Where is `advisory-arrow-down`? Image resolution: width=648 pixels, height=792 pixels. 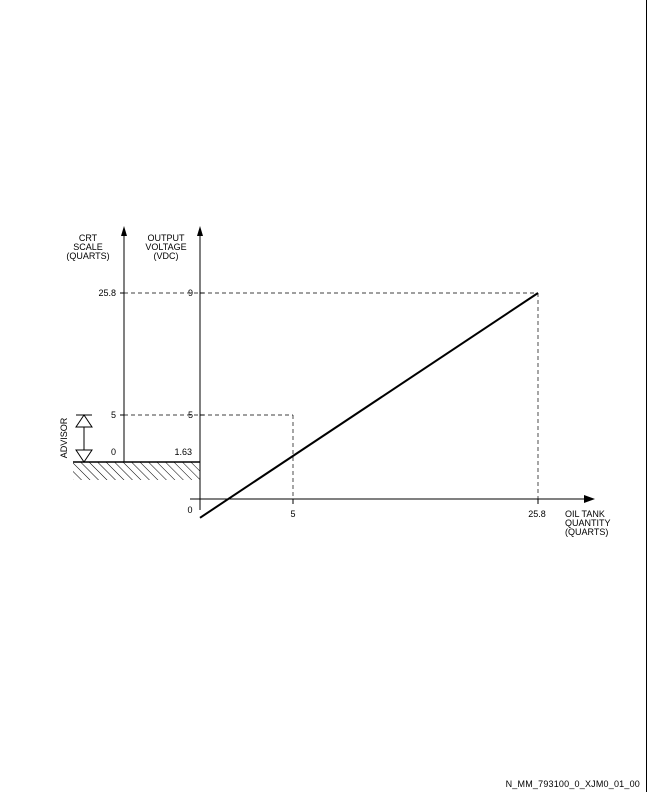 advisory-arrow-down is located at coordinates (84, 456).